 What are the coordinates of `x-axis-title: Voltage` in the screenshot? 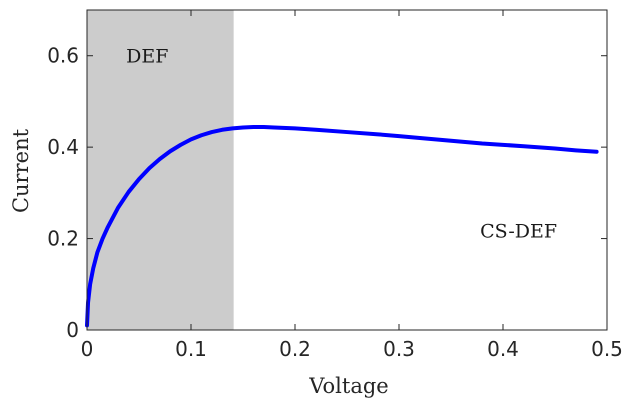 It's located at (348, 386).